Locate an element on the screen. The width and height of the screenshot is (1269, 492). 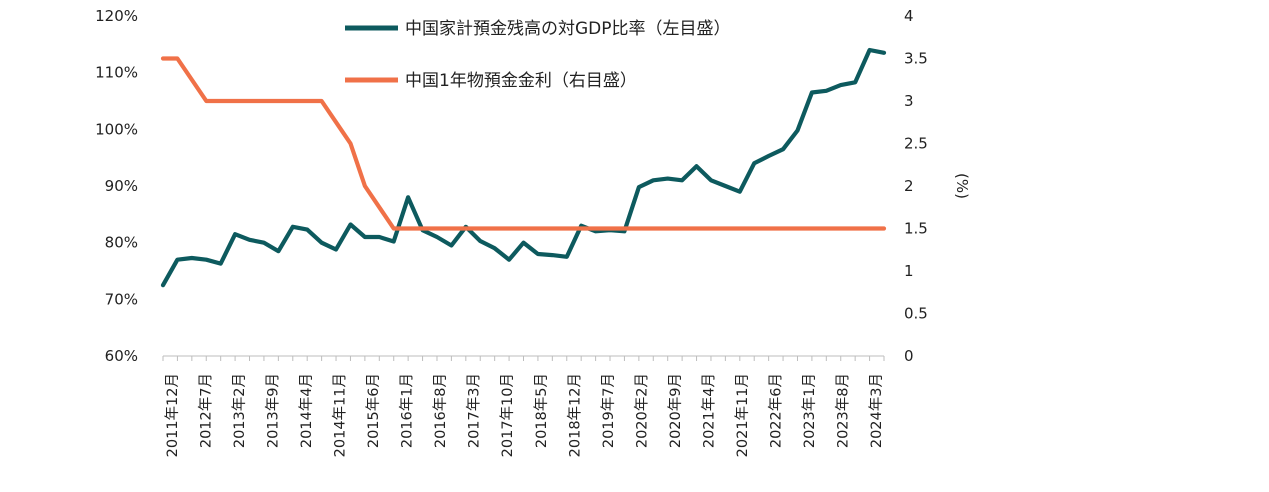
x-tick-label: 2019年7月 is located at coordinates (608, 410).